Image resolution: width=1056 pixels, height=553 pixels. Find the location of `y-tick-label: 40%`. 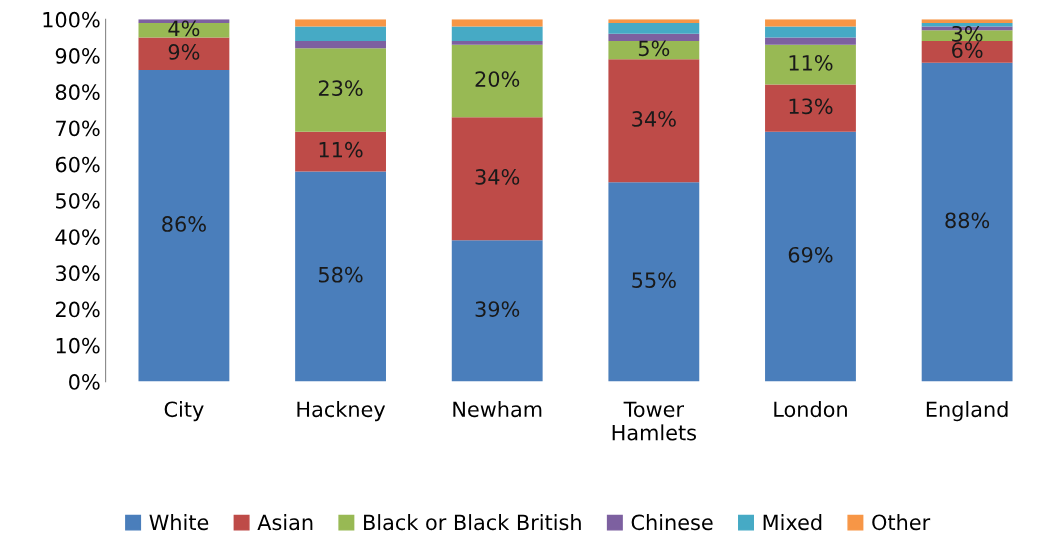

y-tick-label: 40% is located at coordinates (77, 237).